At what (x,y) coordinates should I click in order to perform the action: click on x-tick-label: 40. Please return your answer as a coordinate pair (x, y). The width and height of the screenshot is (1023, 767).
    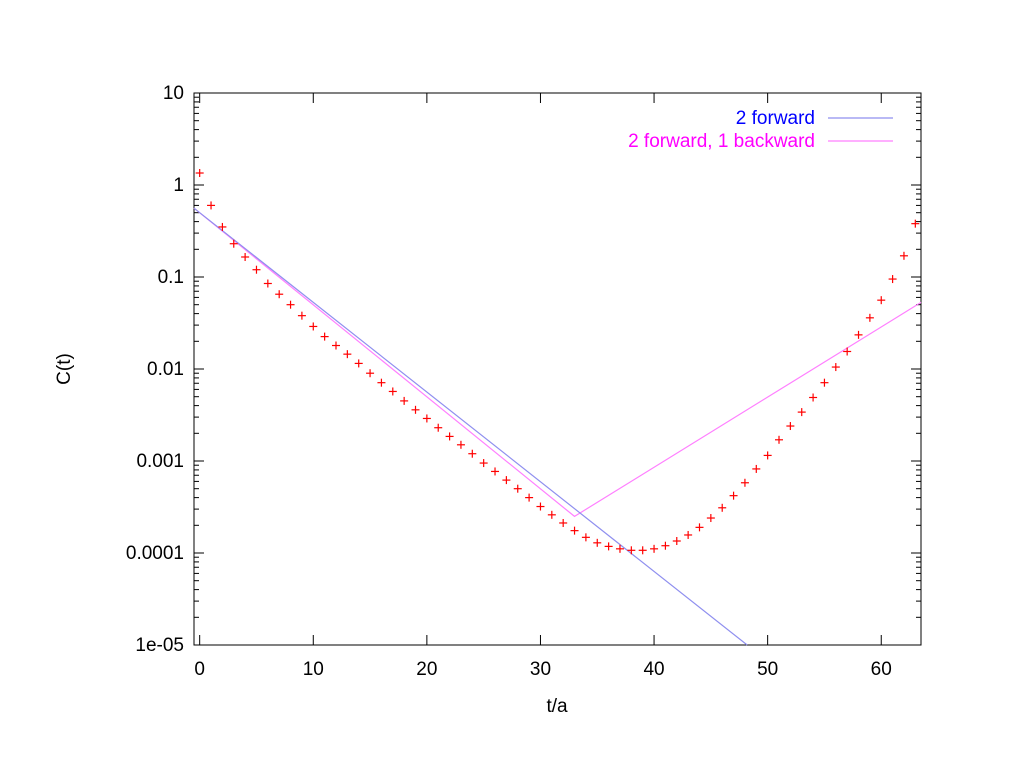
    Looking at the image, I should click on (653, 669).